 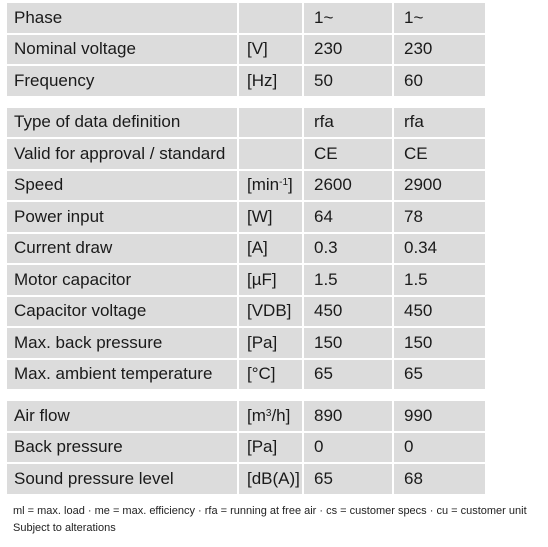 What do you see at coordinates (439, 81) in the screenshot?
I see `row-value-60hz: 60` at bounding box center [439, 81].